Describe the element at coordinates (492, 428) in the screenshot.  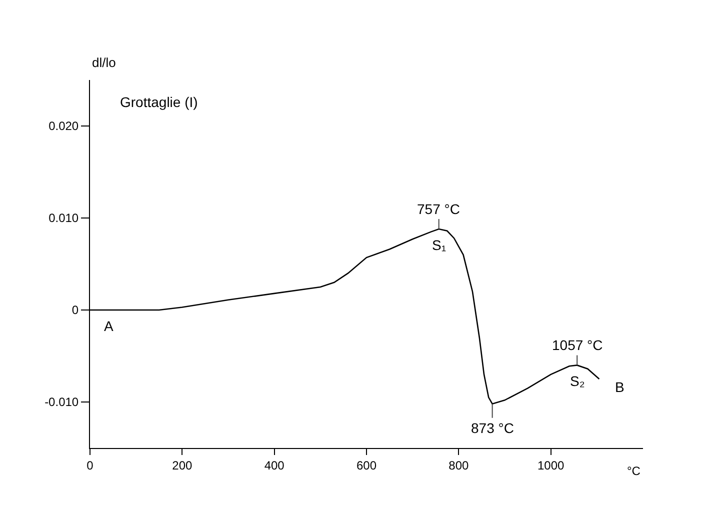
I see `annotation: 873 °C` at that location.